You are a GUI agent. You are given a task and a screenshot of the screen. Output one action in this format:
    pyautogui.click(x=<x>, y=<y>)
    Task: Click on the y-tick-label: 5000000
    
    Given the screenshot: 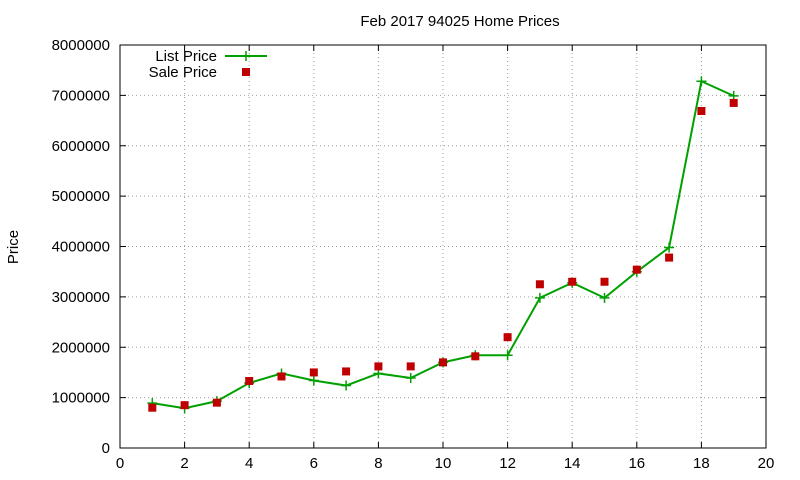 What is the action you would take?
    pyautogui.click(x=81, y=196)
    